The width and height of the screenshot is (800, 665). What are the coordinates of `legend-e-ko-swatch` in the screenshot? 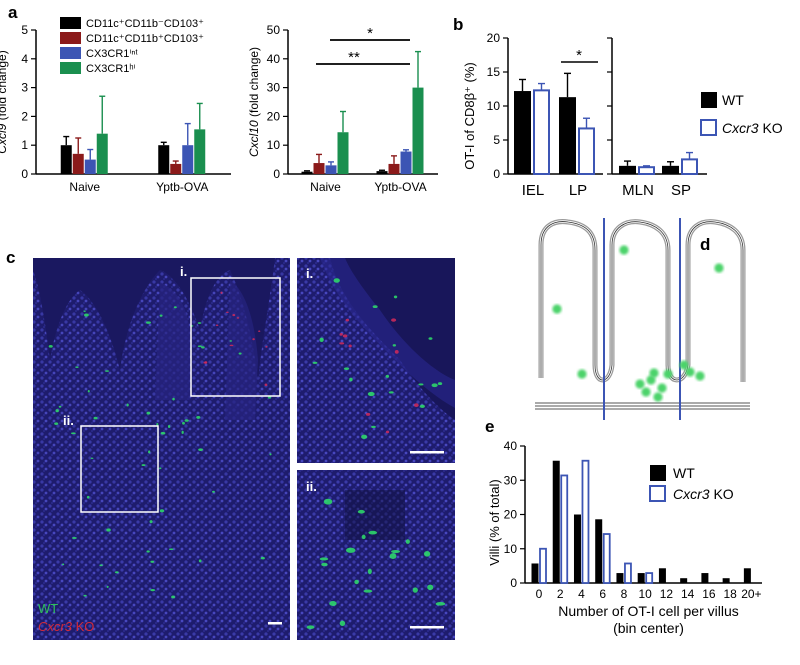 It's located at (657, 493).